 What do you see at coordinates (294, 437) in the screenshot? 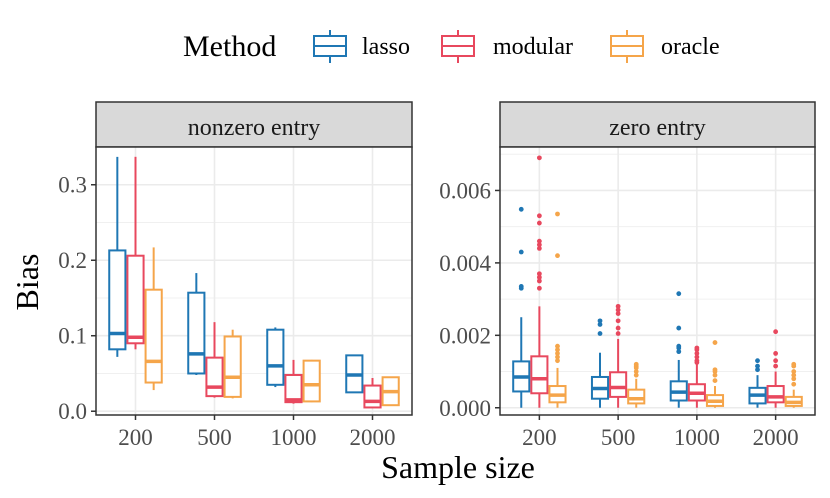
I see `x-tick-label: 1000` at bounding box center [294, 437].